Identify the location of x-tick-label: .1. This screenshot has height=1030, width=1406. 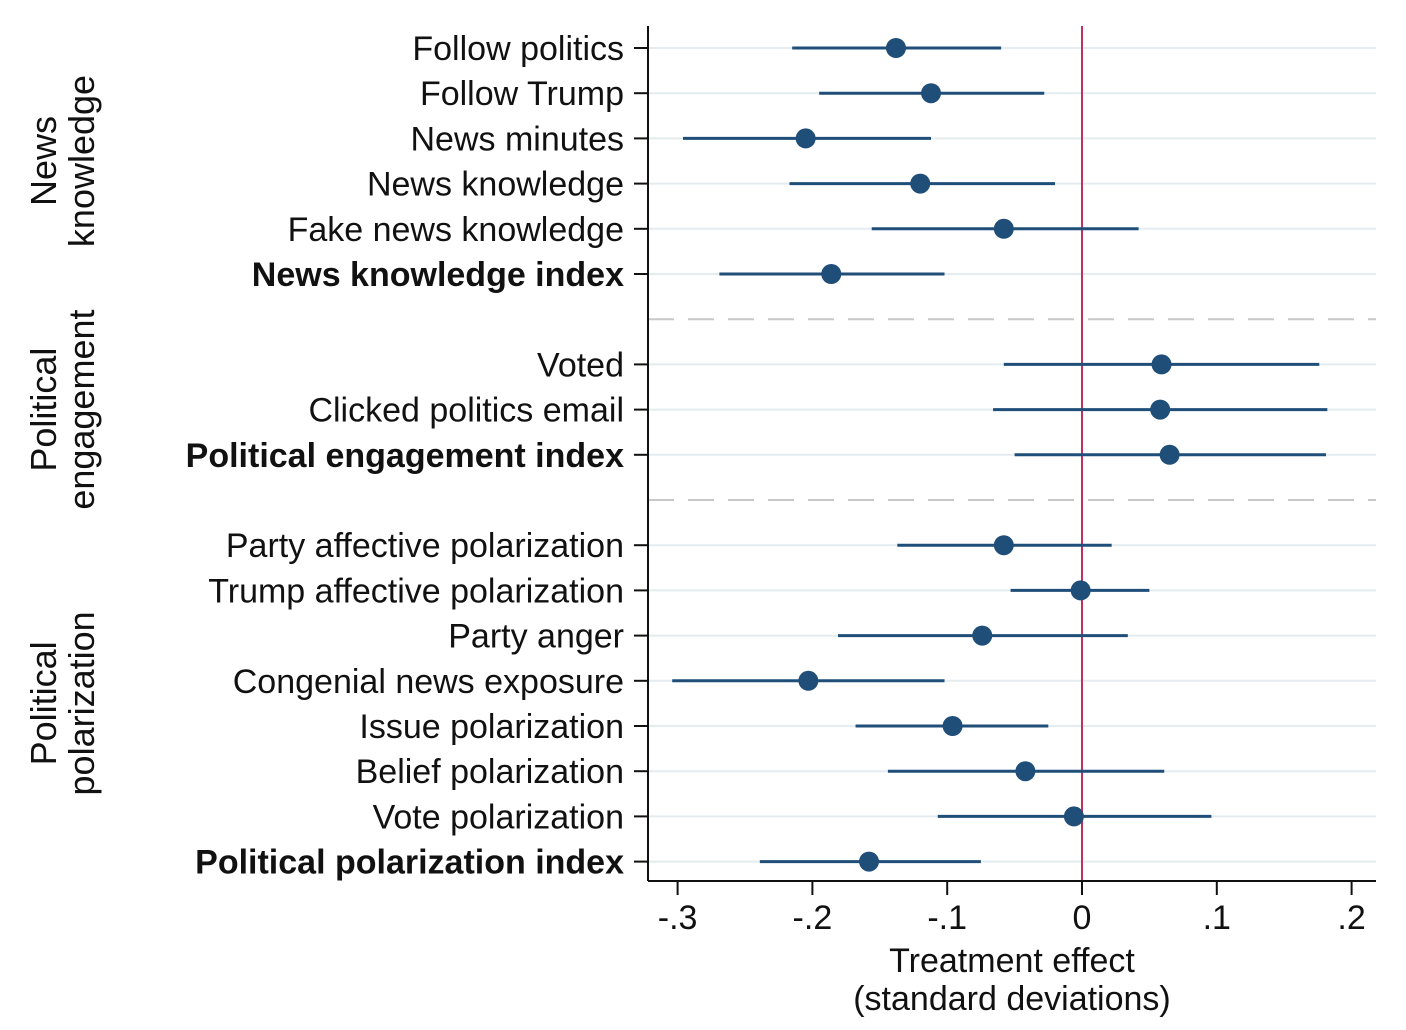
(1217, 918).